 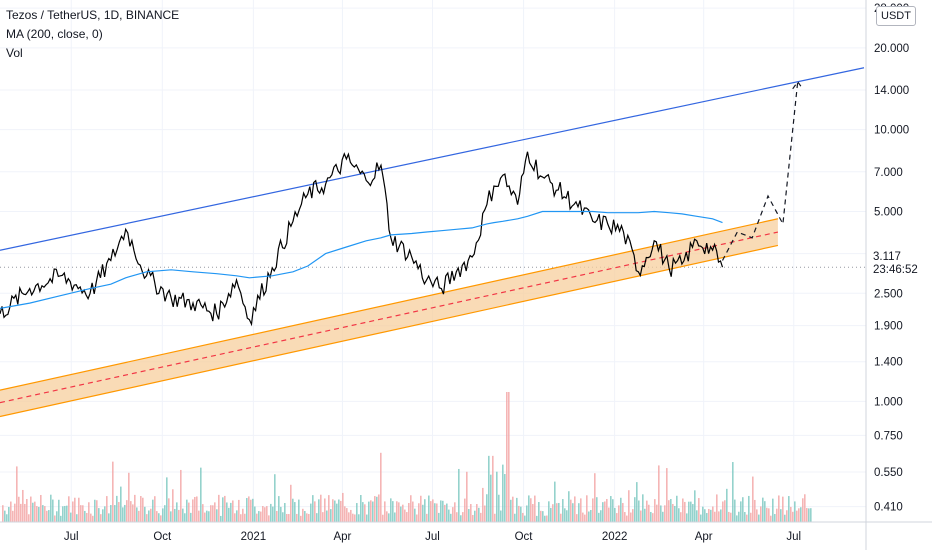 I want to click on price-tick-label: 10.000, so click(x=891, y=131).